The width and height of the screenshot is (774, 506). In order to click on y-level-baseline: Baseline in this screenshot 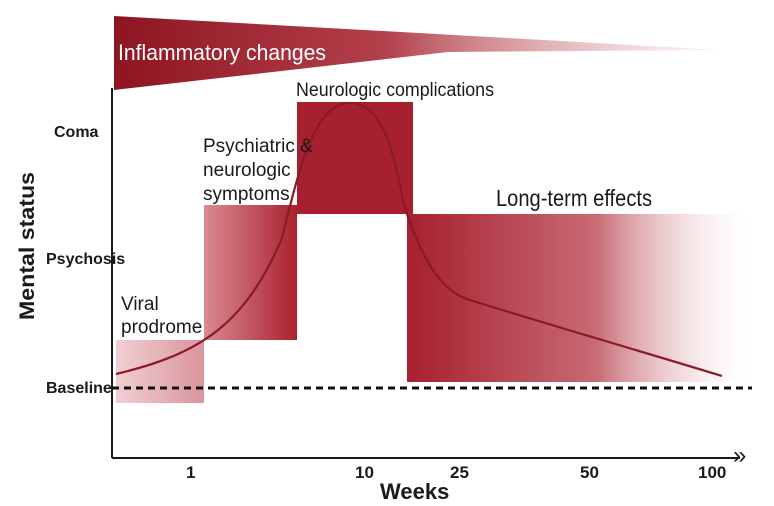, I will do `click(79, 388)`.